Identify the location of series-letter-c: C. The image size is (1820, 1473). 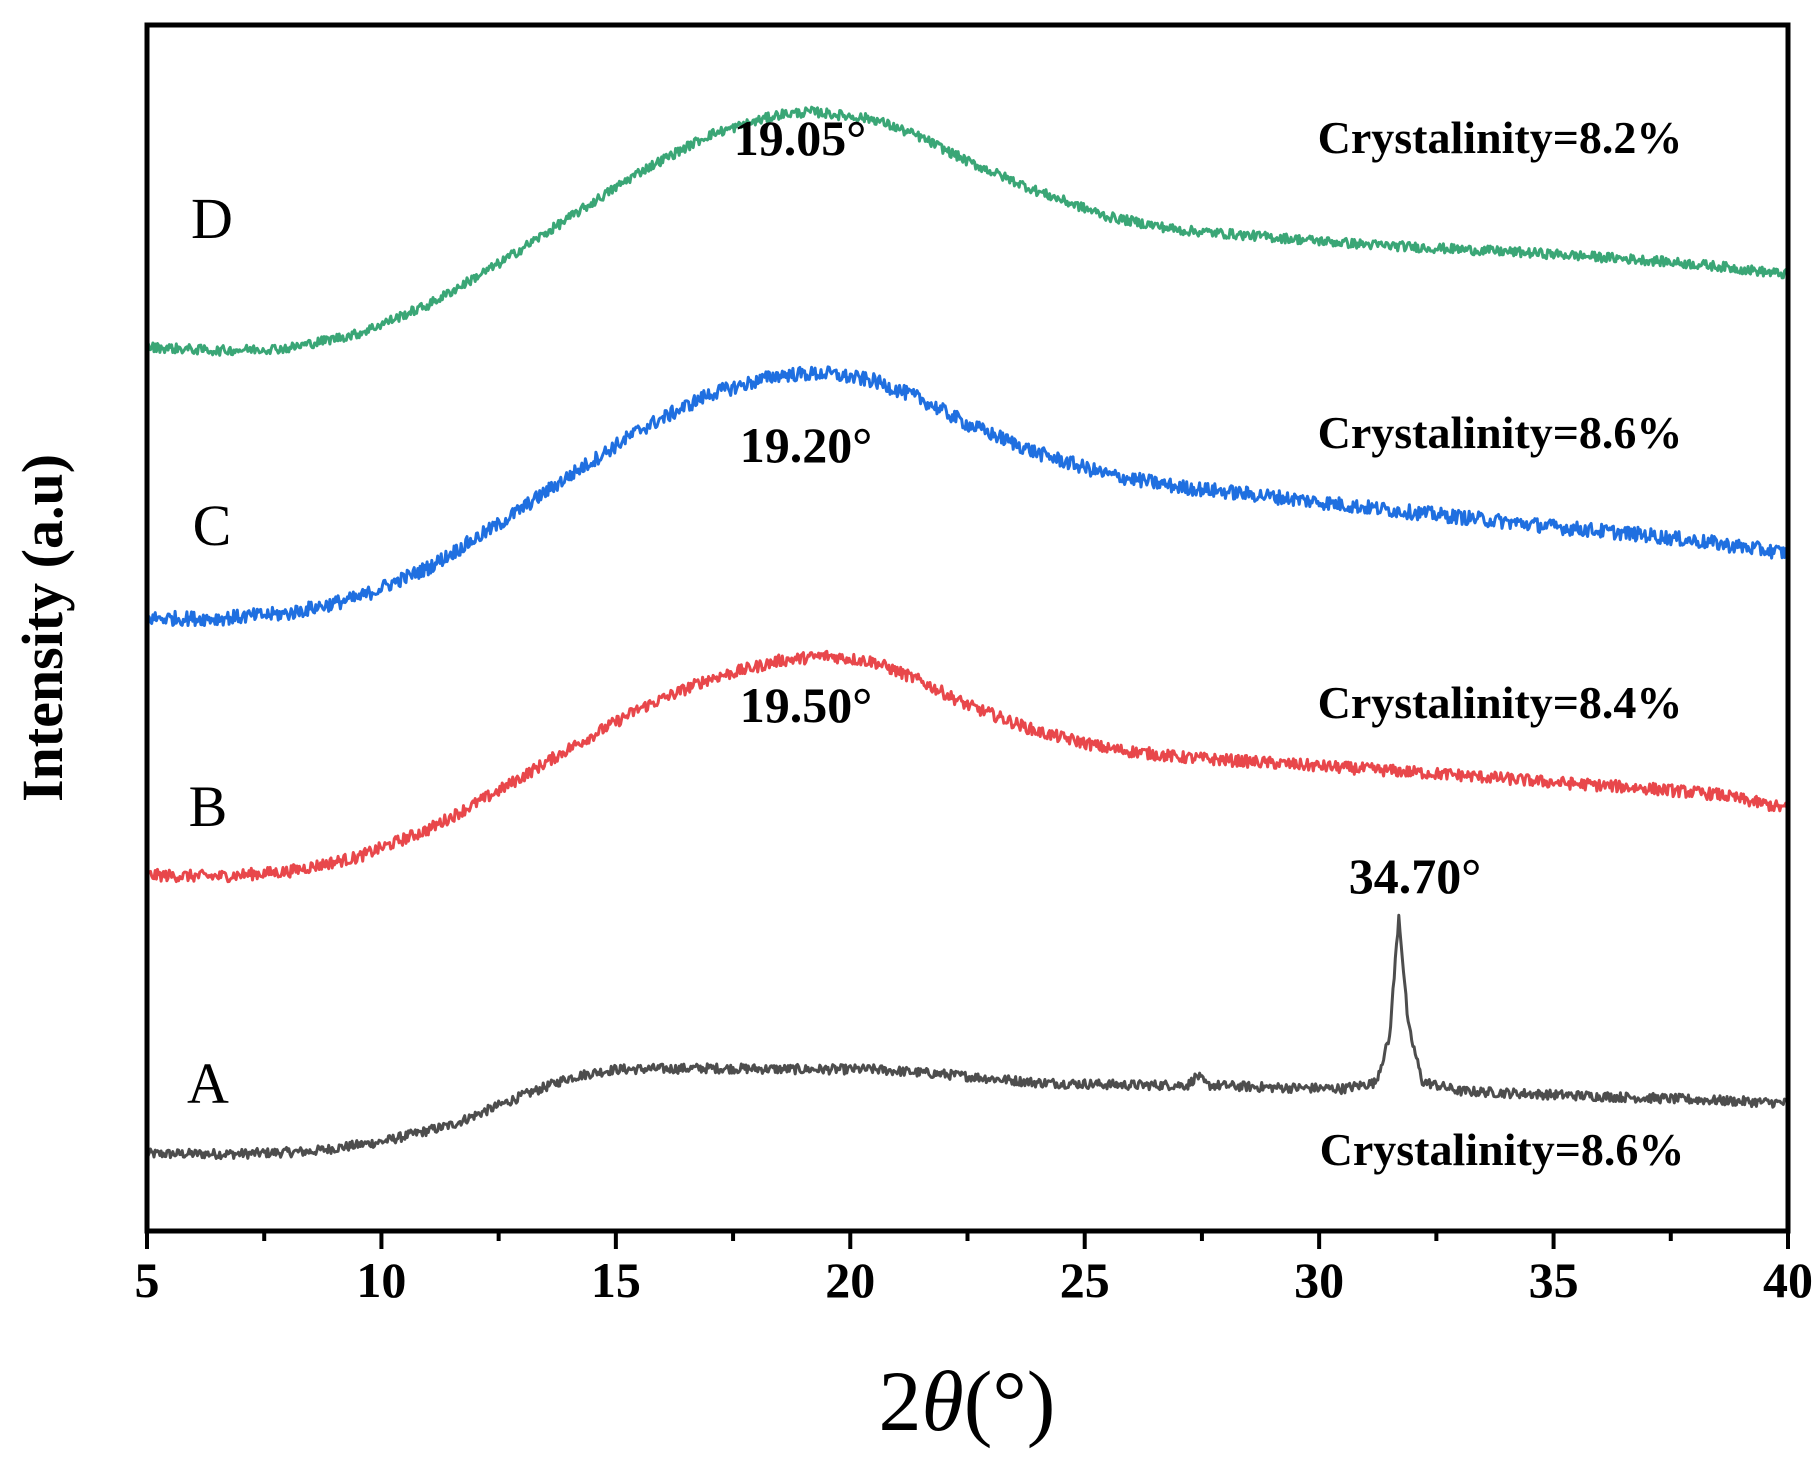
(212, 525).